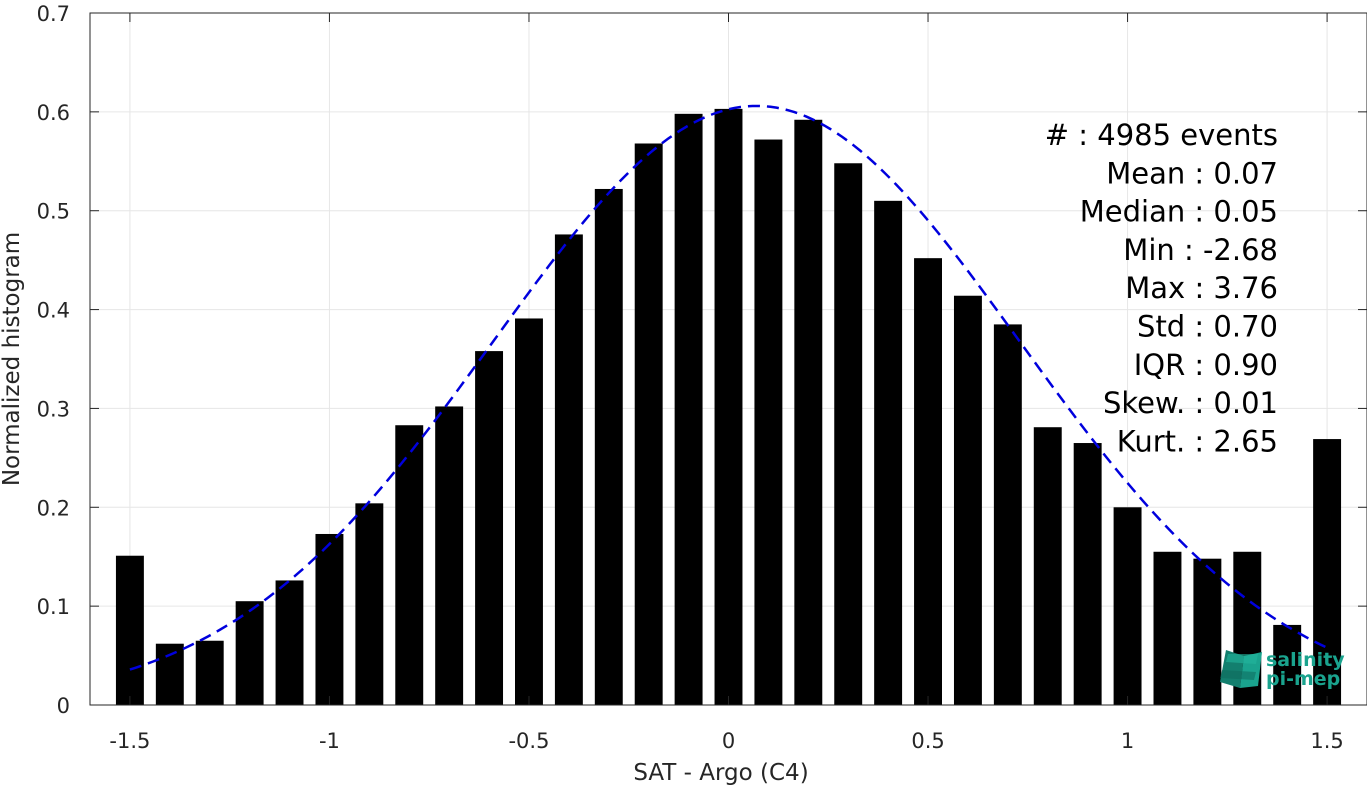 Image resolution: width=1367 pixels, height=787 pixels. I want to click on stats-line: Min : -2.68, so click(1200, 250).